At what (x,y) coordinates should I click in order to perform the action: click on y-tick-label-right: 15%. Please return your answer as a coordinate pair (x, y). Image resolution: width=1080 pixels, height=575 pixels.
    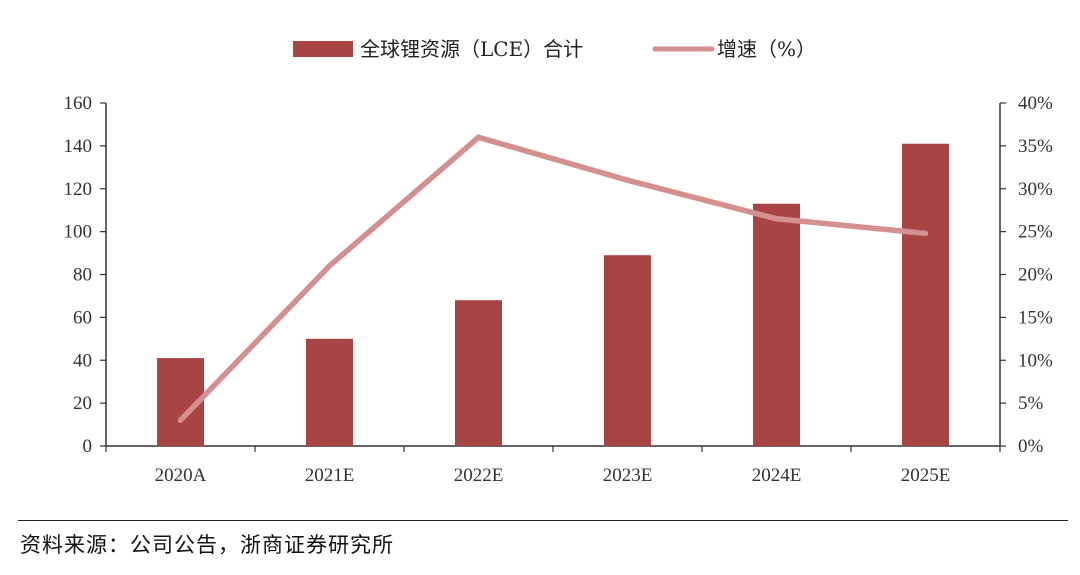
    Looking at the image, I should click on (1035, 317).